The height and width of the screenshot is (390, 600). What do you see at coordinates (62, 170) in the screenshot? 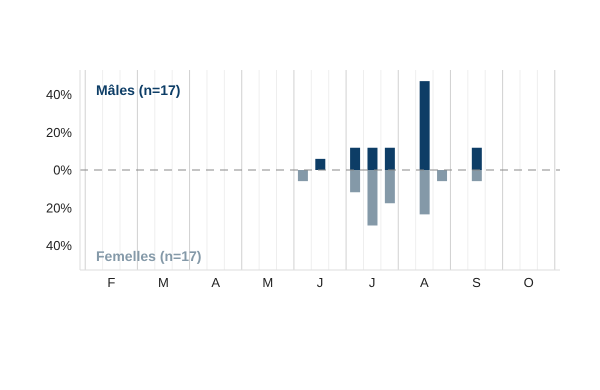
I see `y-tick-label: 0%` at bounding box center [62, 170].